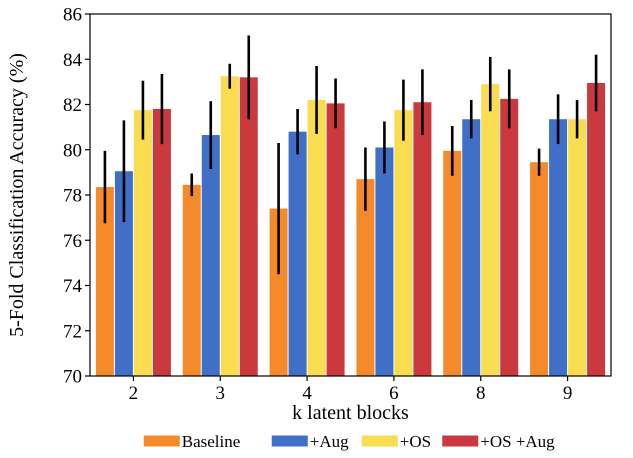  What do you see at coordinates (123, 273) in the screenshot?
I see `bar-aug-k2` at bounding box center [123, 273].